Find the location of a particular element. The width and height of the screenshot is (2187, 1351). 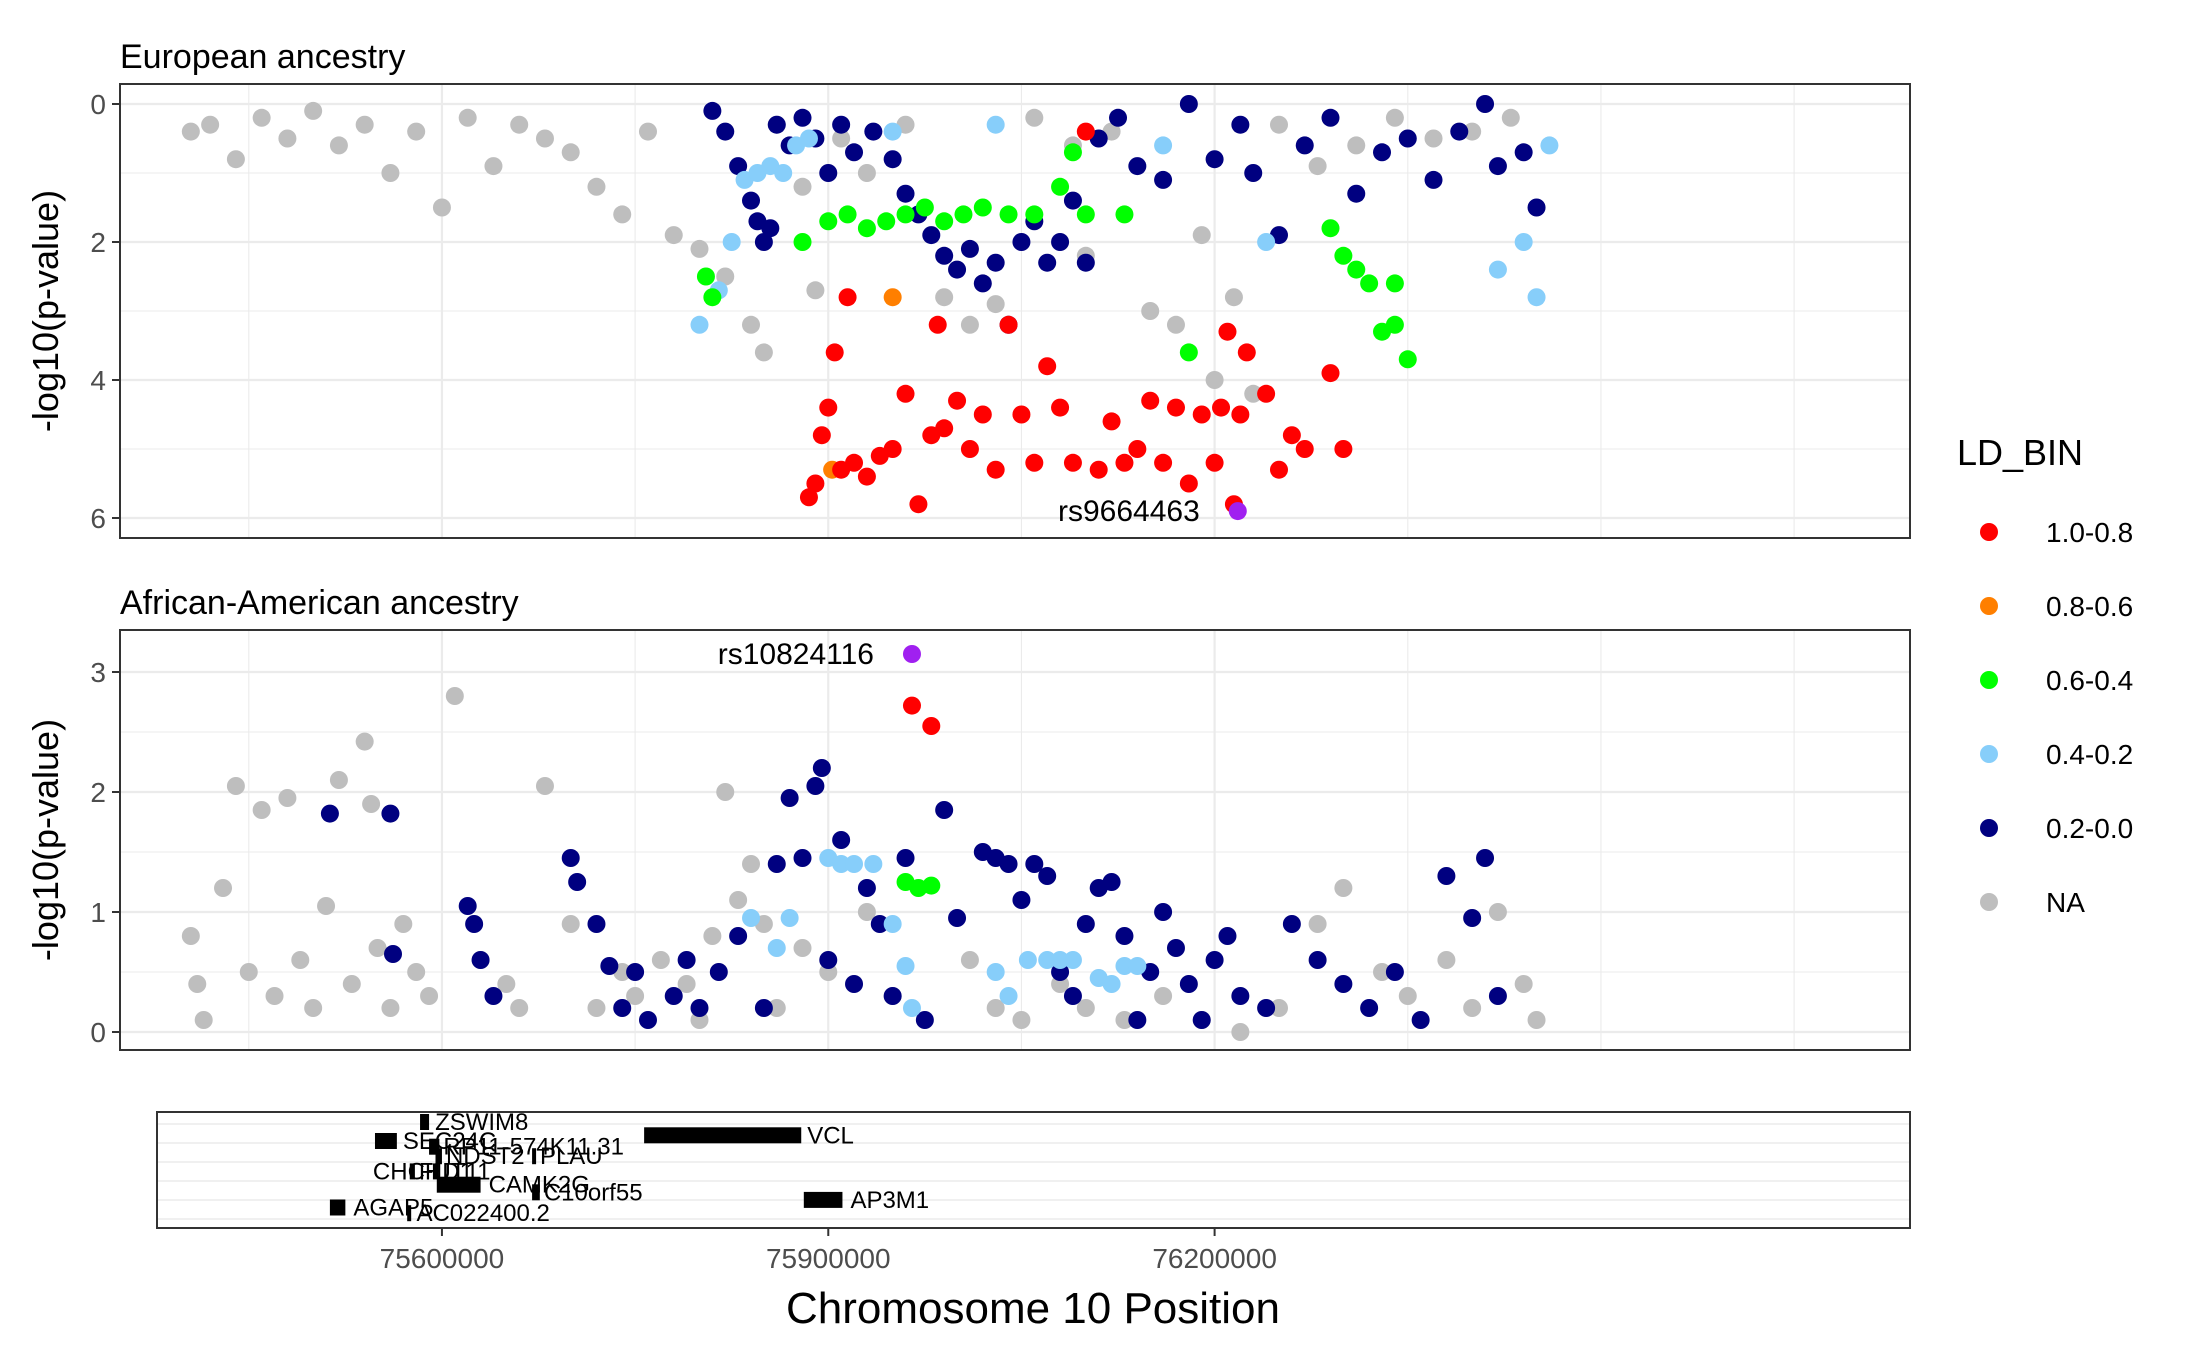

panel-title-european: European ancestry is located at coordinates (262, 57).